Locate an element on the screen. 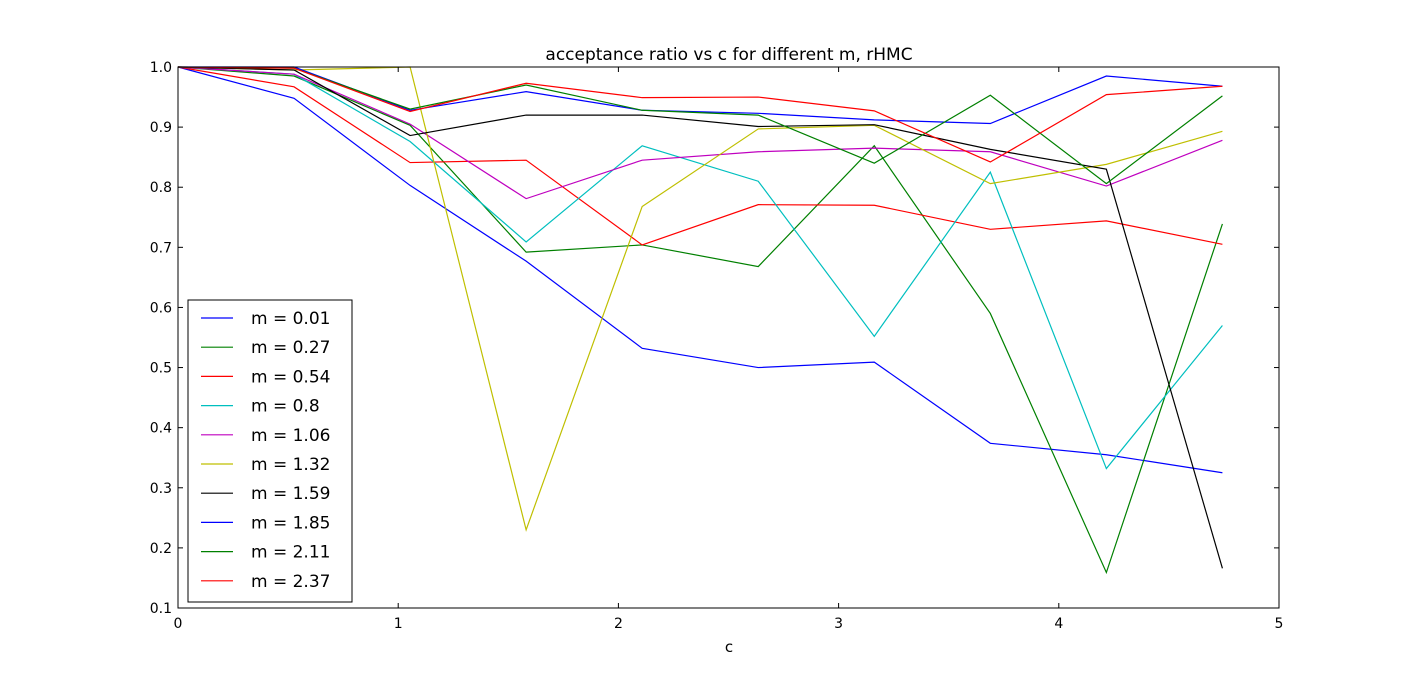 The height and width of the screenshot is (675, 1421). x-axis-label: c is located at coordinates (729, 647).